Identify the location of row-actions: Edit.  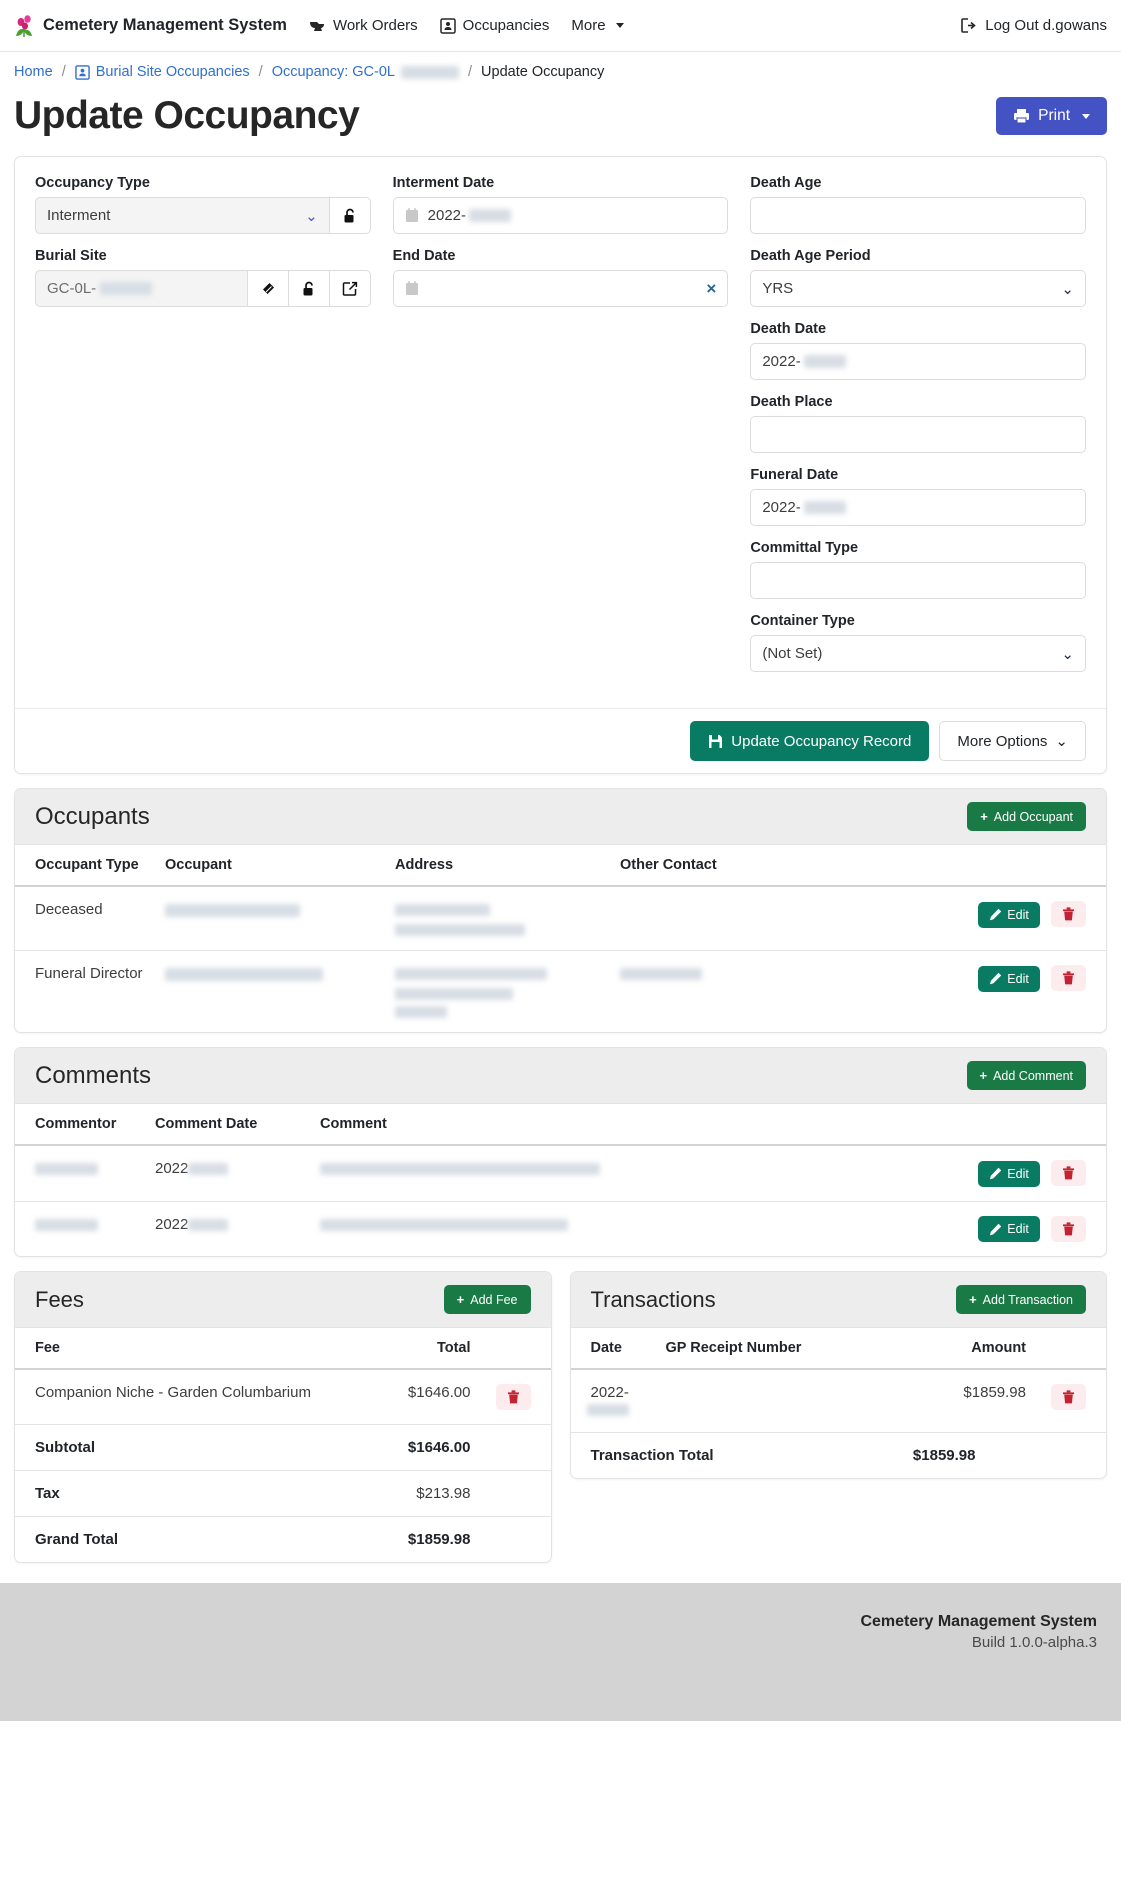
(973, 992).